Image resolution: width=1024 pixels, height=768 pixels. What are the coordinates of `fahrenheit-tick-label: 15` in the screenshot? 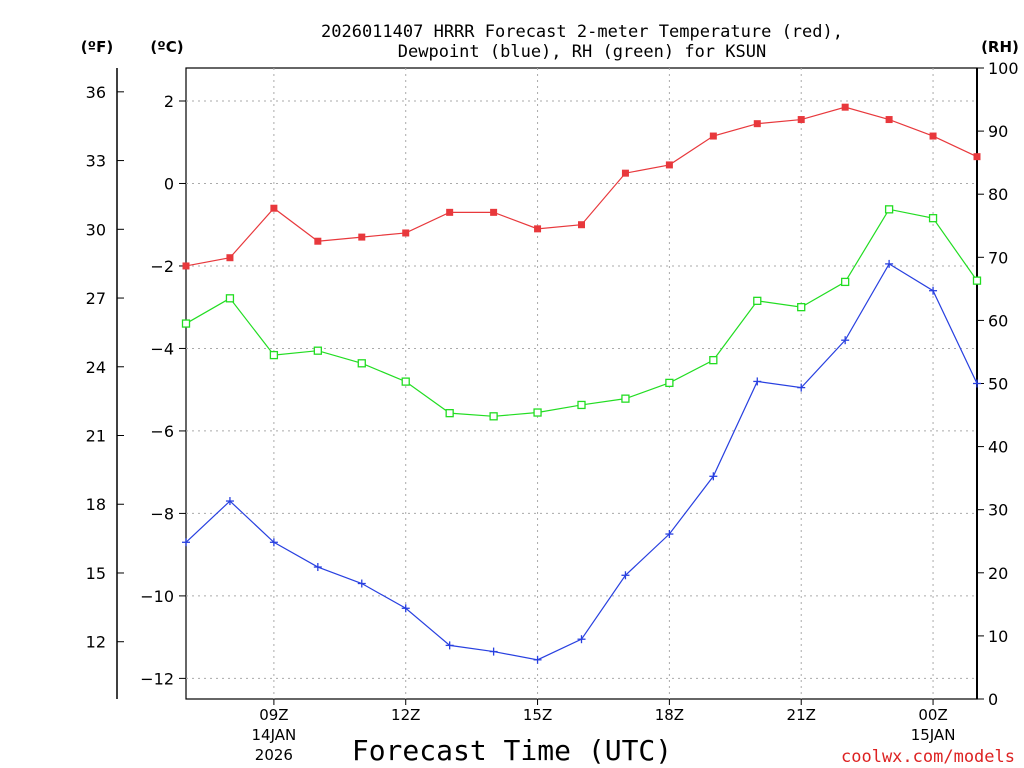 It's located at (96, 573).